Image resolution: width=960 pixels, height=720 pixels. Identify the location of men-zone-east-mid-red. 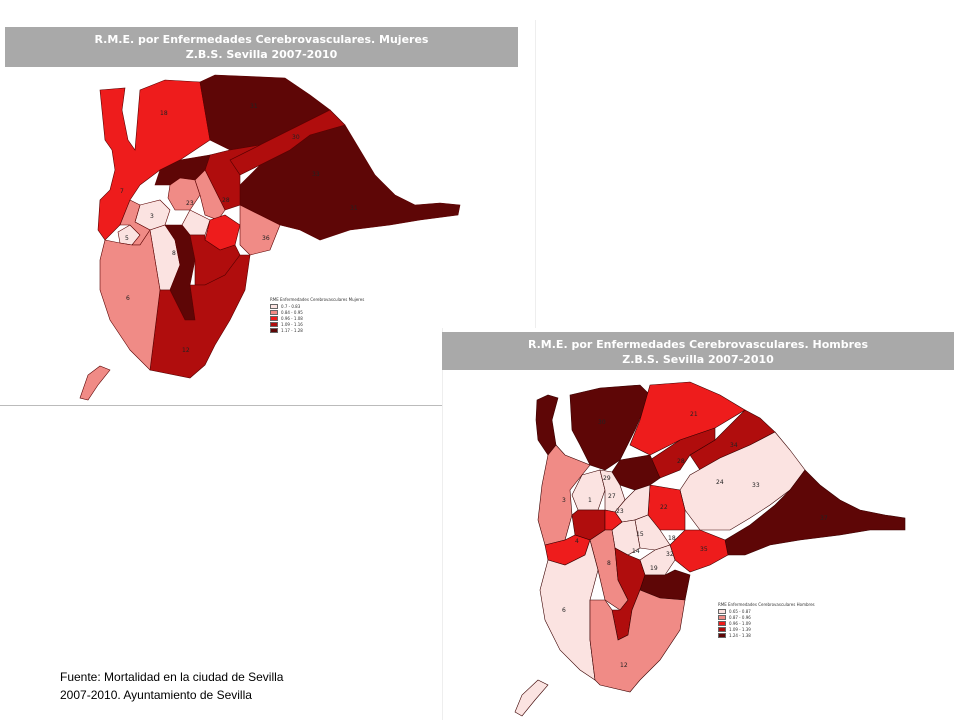
(699, 551).